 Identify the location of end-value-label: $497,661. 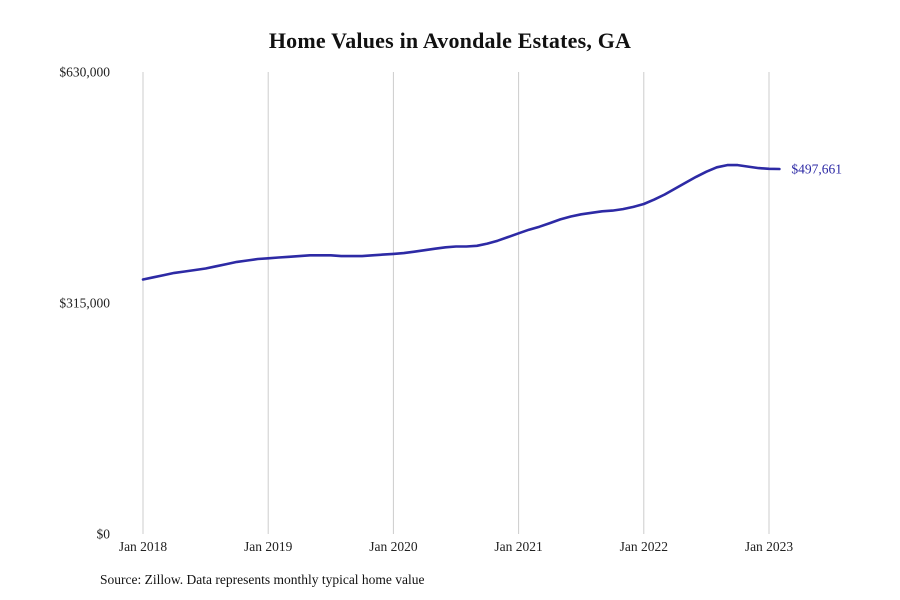
(816, 169).